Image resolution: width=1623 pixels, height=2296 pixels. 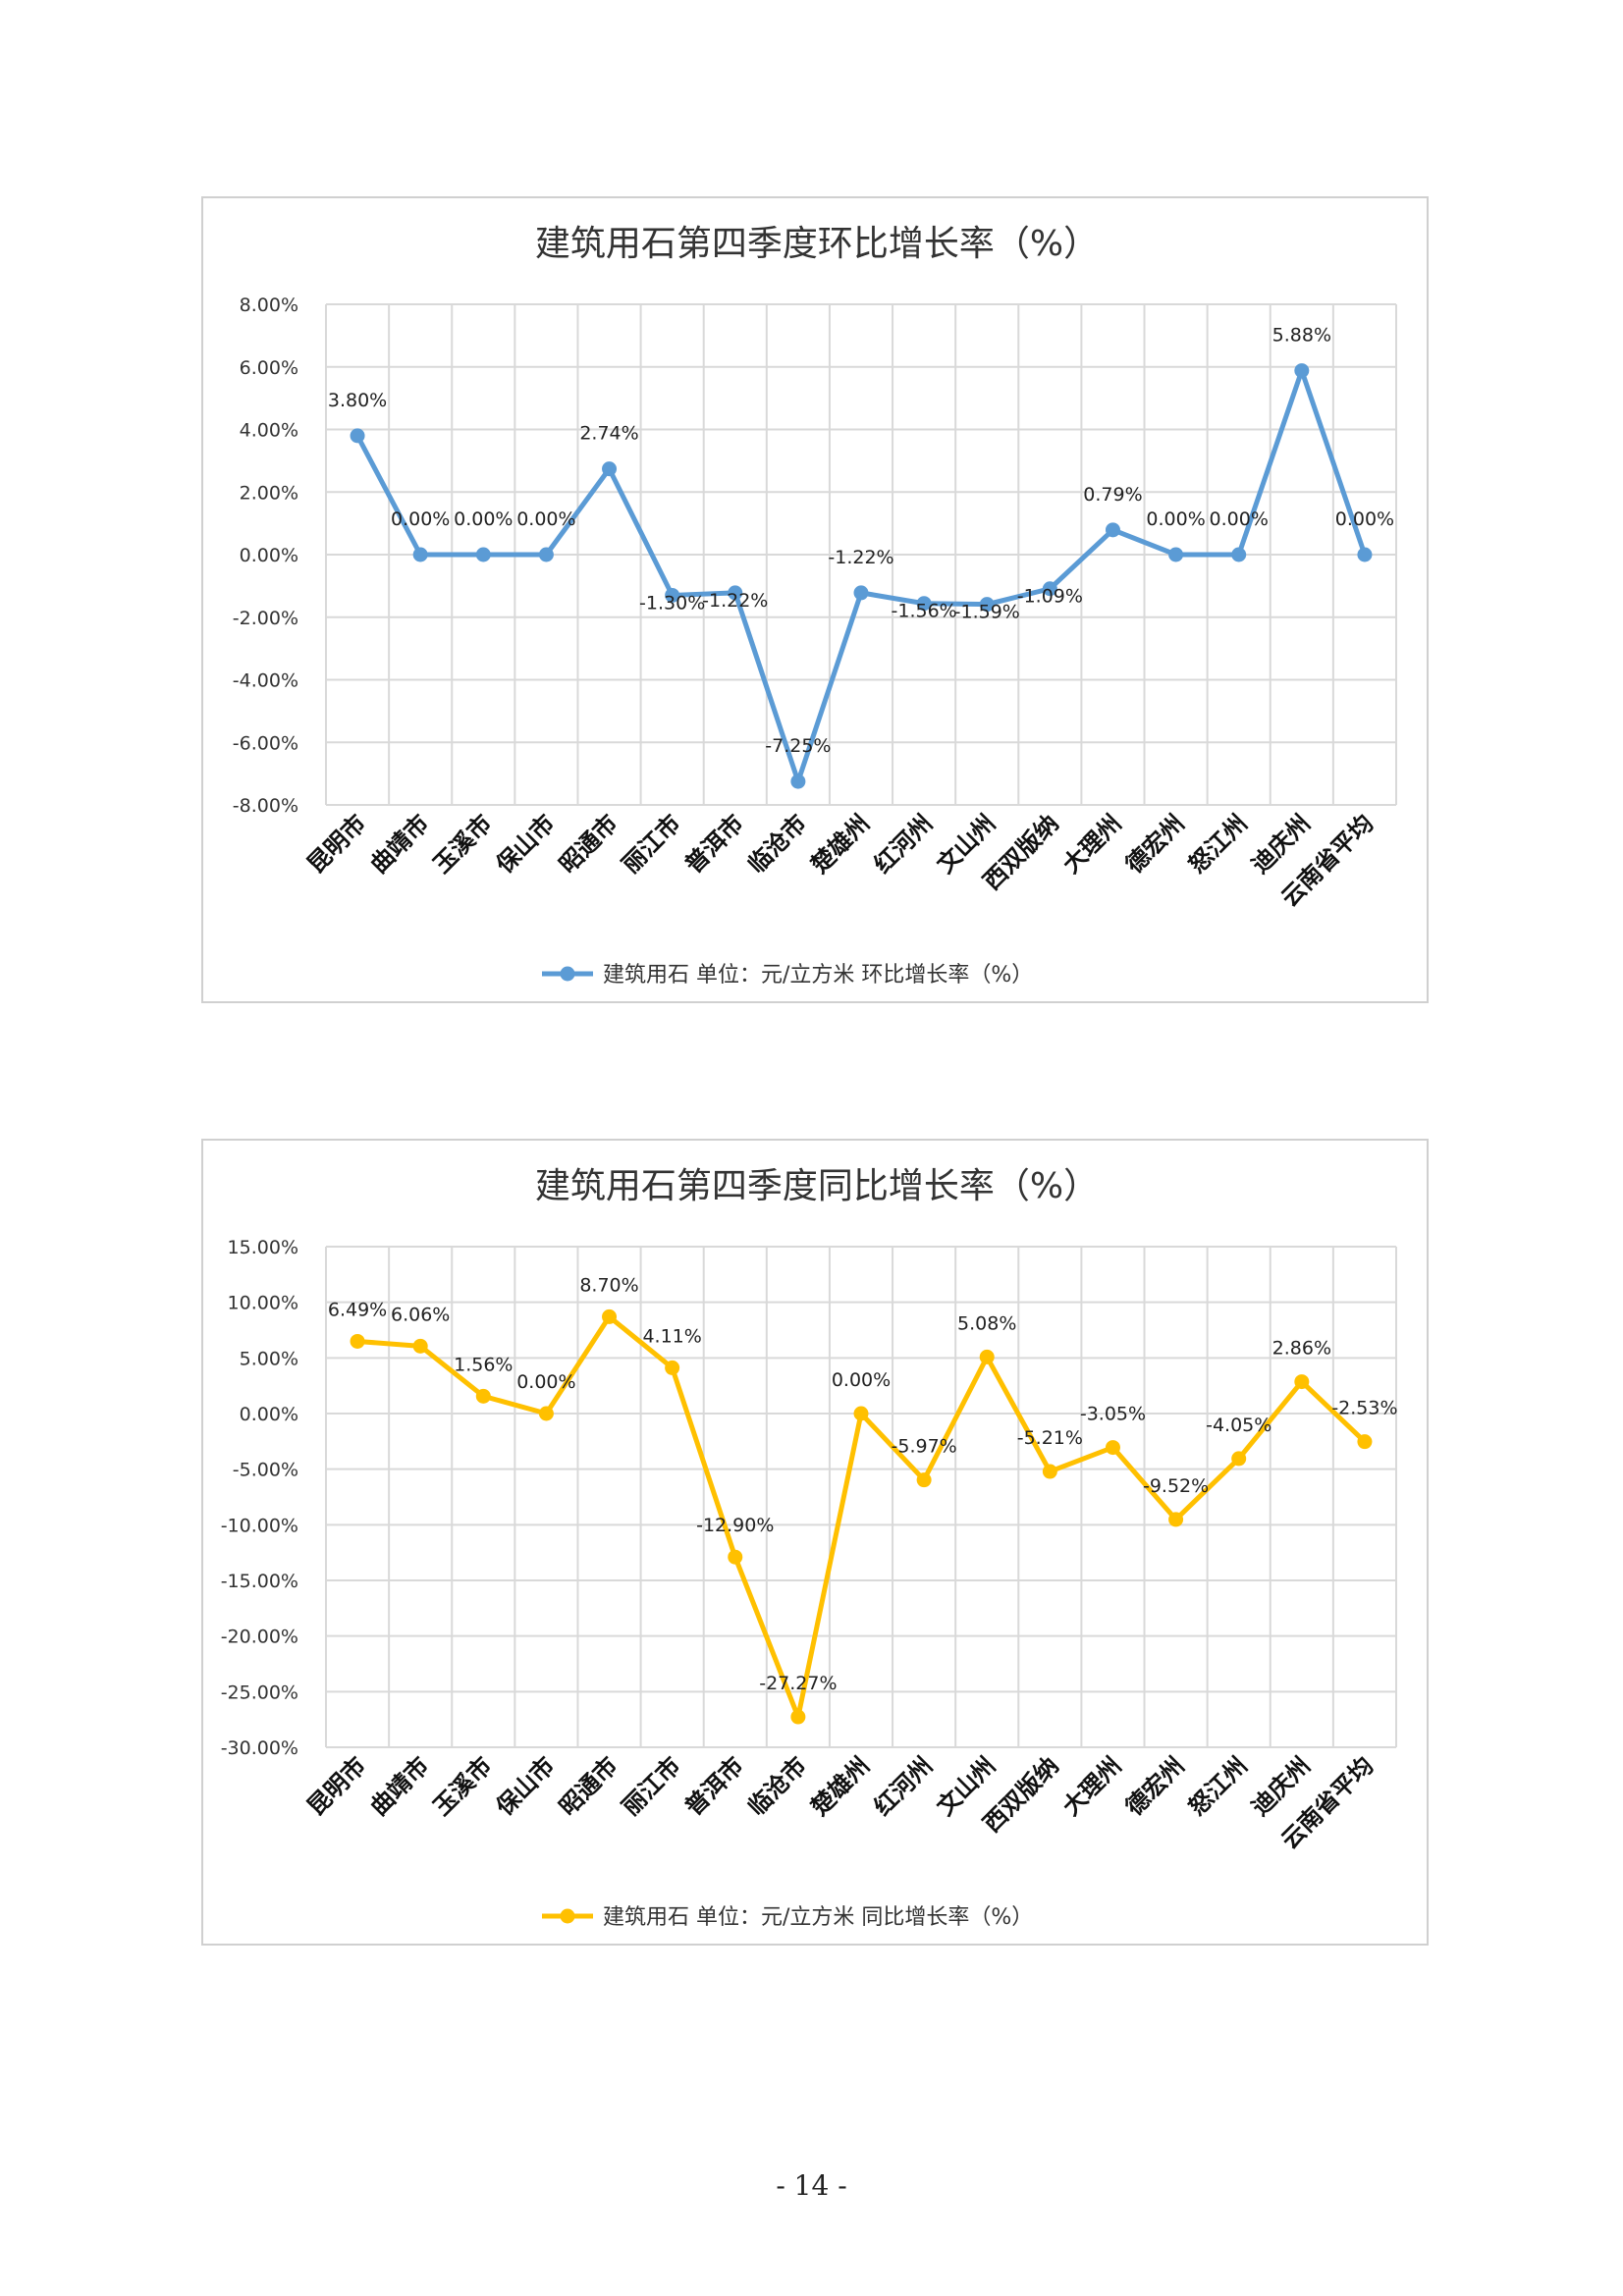 I want to click on y-tick-label: -8.00%, so click(x=265, y=806).